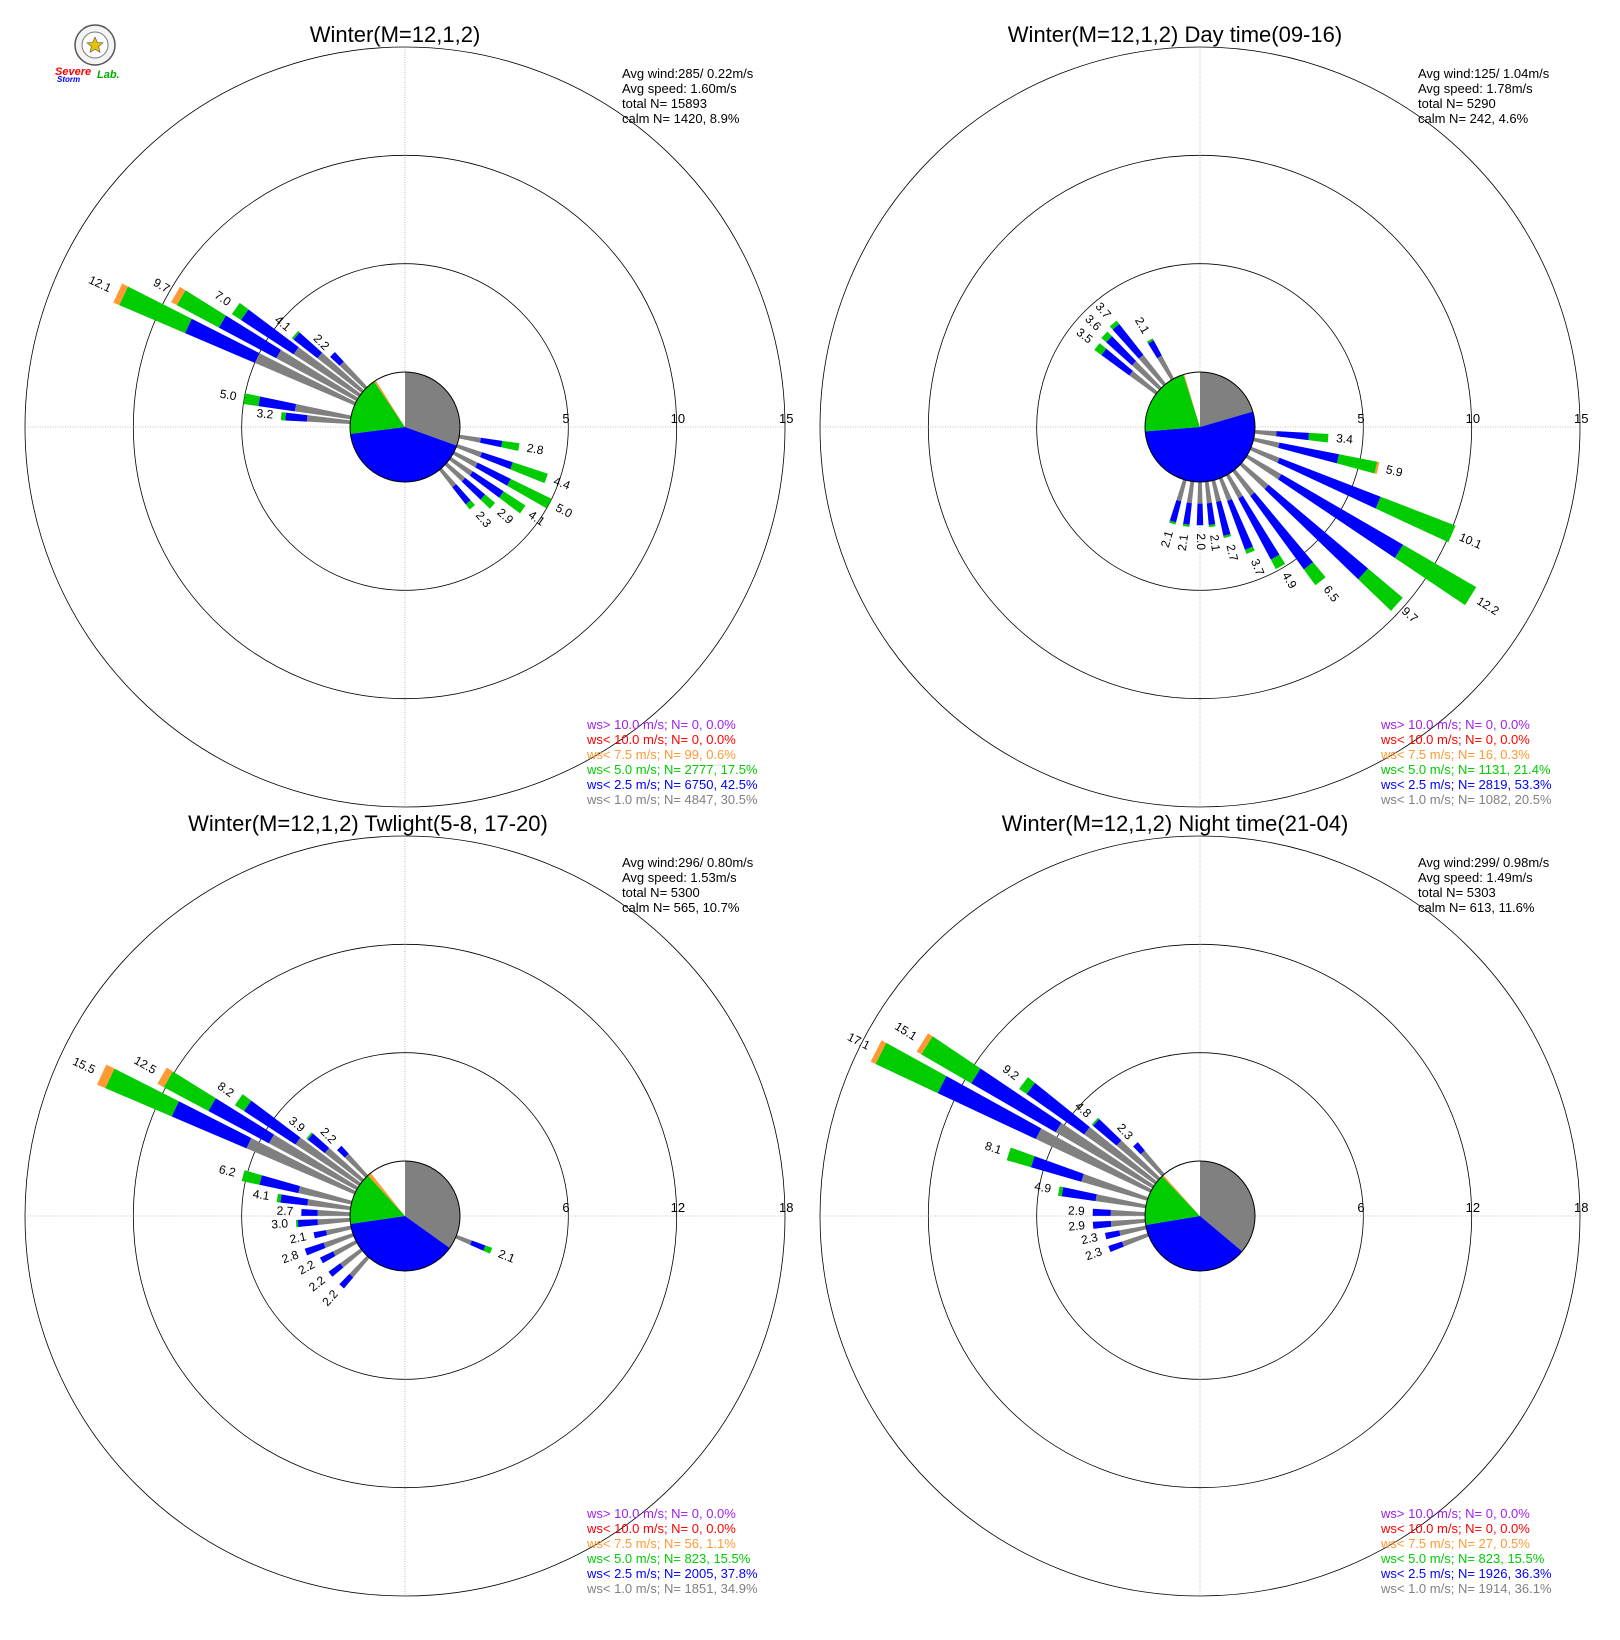 The image size is (1620, 1640). Describe the element at coordinates (1167, 539) in the screenshot. I see `bar-value-label: 2.1` at that location.